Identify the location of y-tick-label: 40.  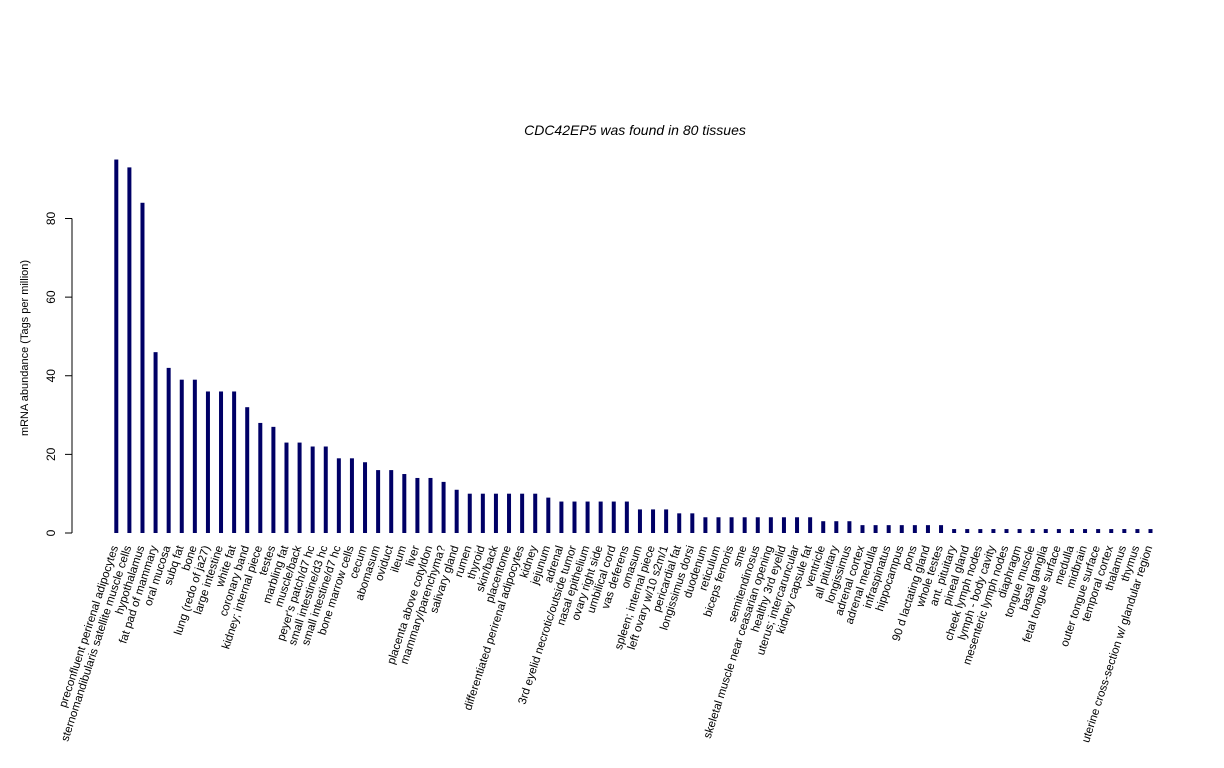
(51, 376).